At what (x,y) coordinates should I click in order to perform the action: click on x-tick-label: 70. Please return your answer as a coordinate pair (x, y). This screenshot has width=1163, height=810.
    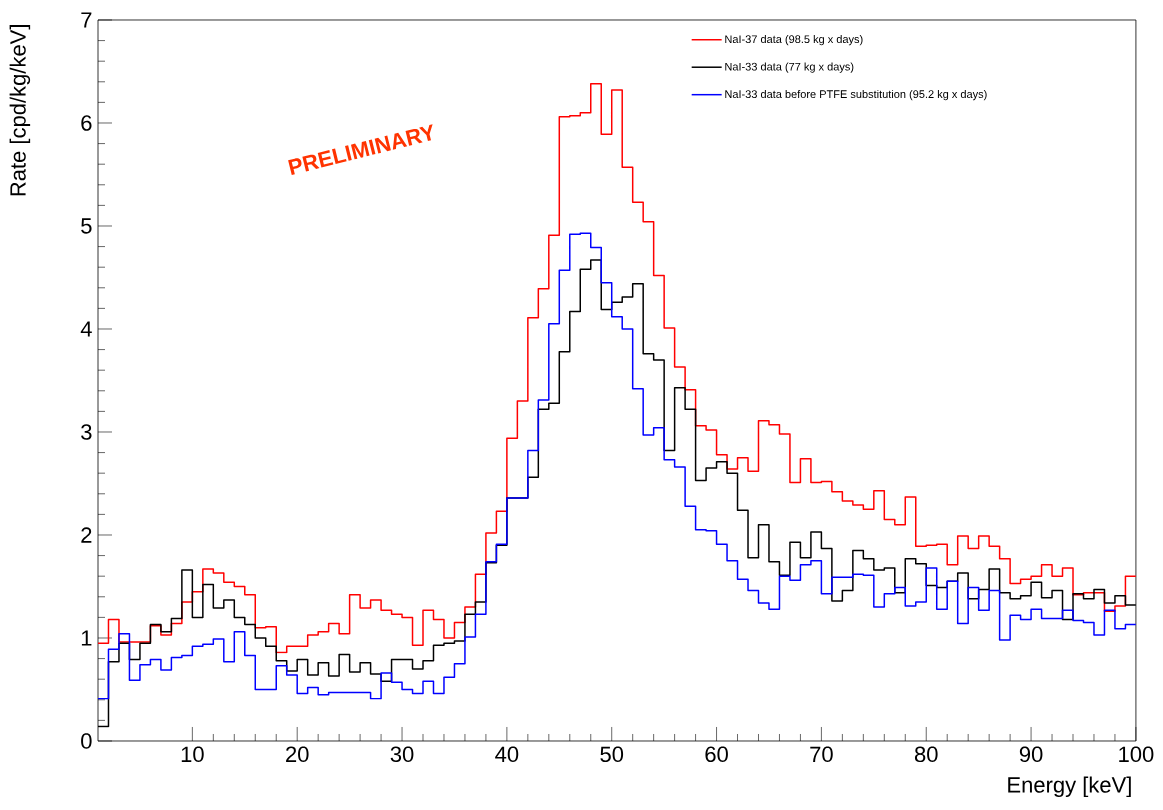
    Looking at the image, I should click on (821, 754).